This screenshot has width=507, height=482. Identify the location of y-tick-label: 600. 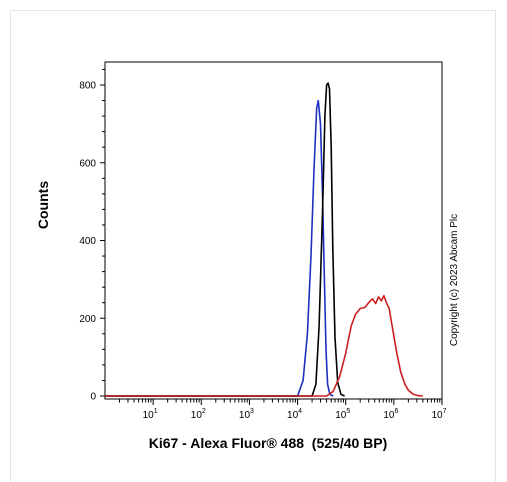
(87, 163).